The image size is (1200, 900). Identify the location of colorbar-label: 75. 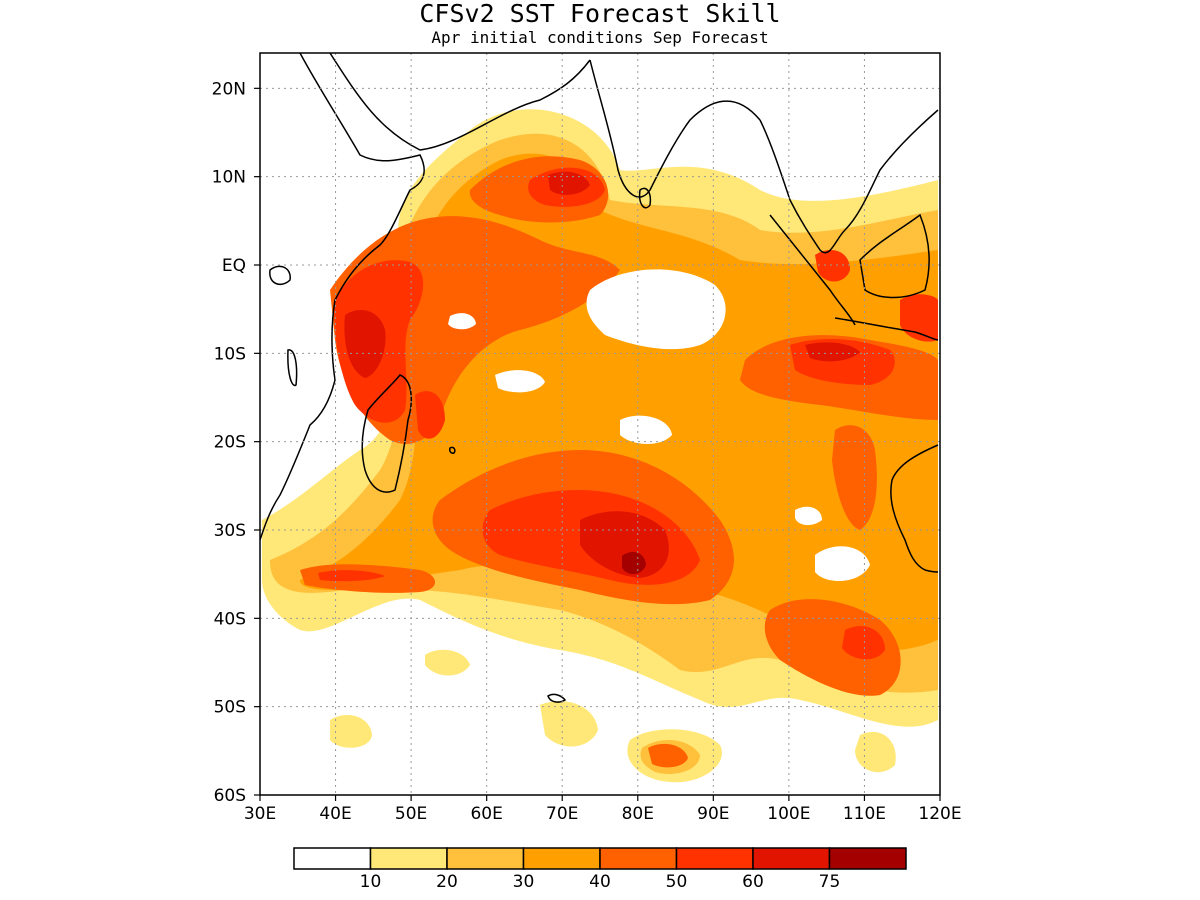
(830, 882).